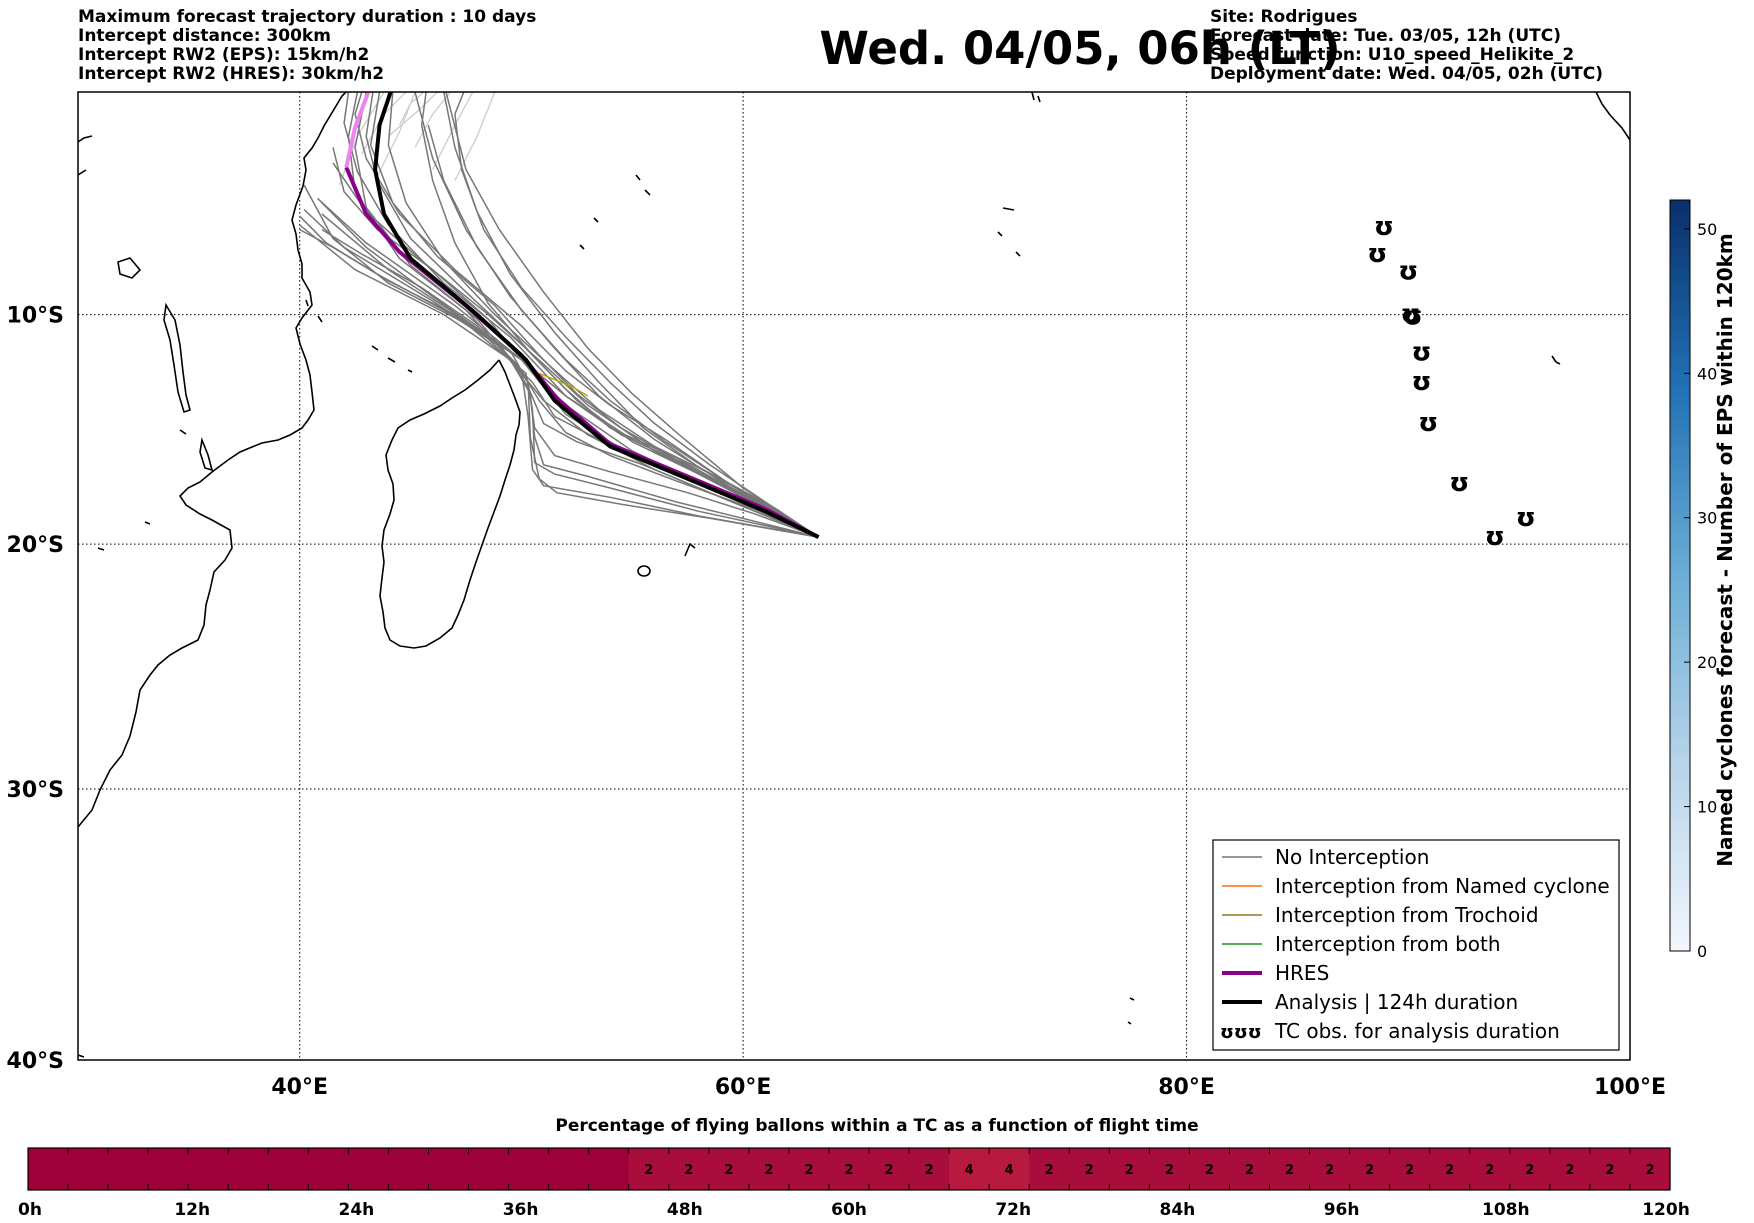  I want to click on legend-label: No Interception, so click(1352, 857).